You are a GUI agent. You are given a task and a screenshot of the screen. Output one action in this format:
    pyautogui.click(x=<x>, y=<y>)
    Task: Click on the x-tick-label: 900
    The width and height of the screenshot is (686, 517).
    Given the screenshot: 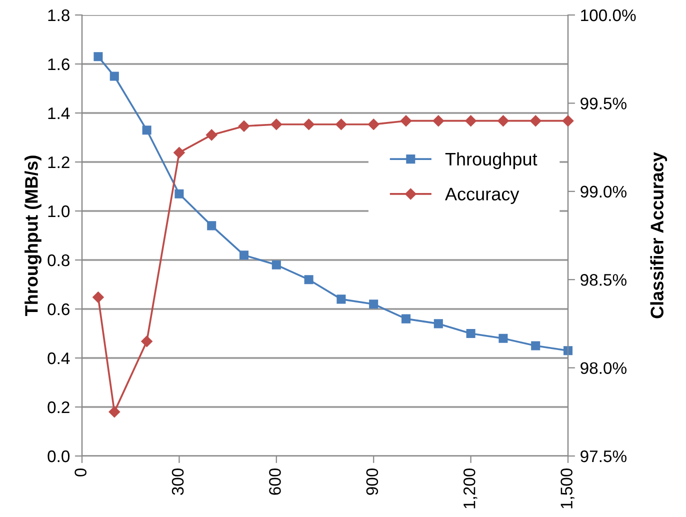 What is the action you would take?
    pyautogui.click(x=372, y=481)
    